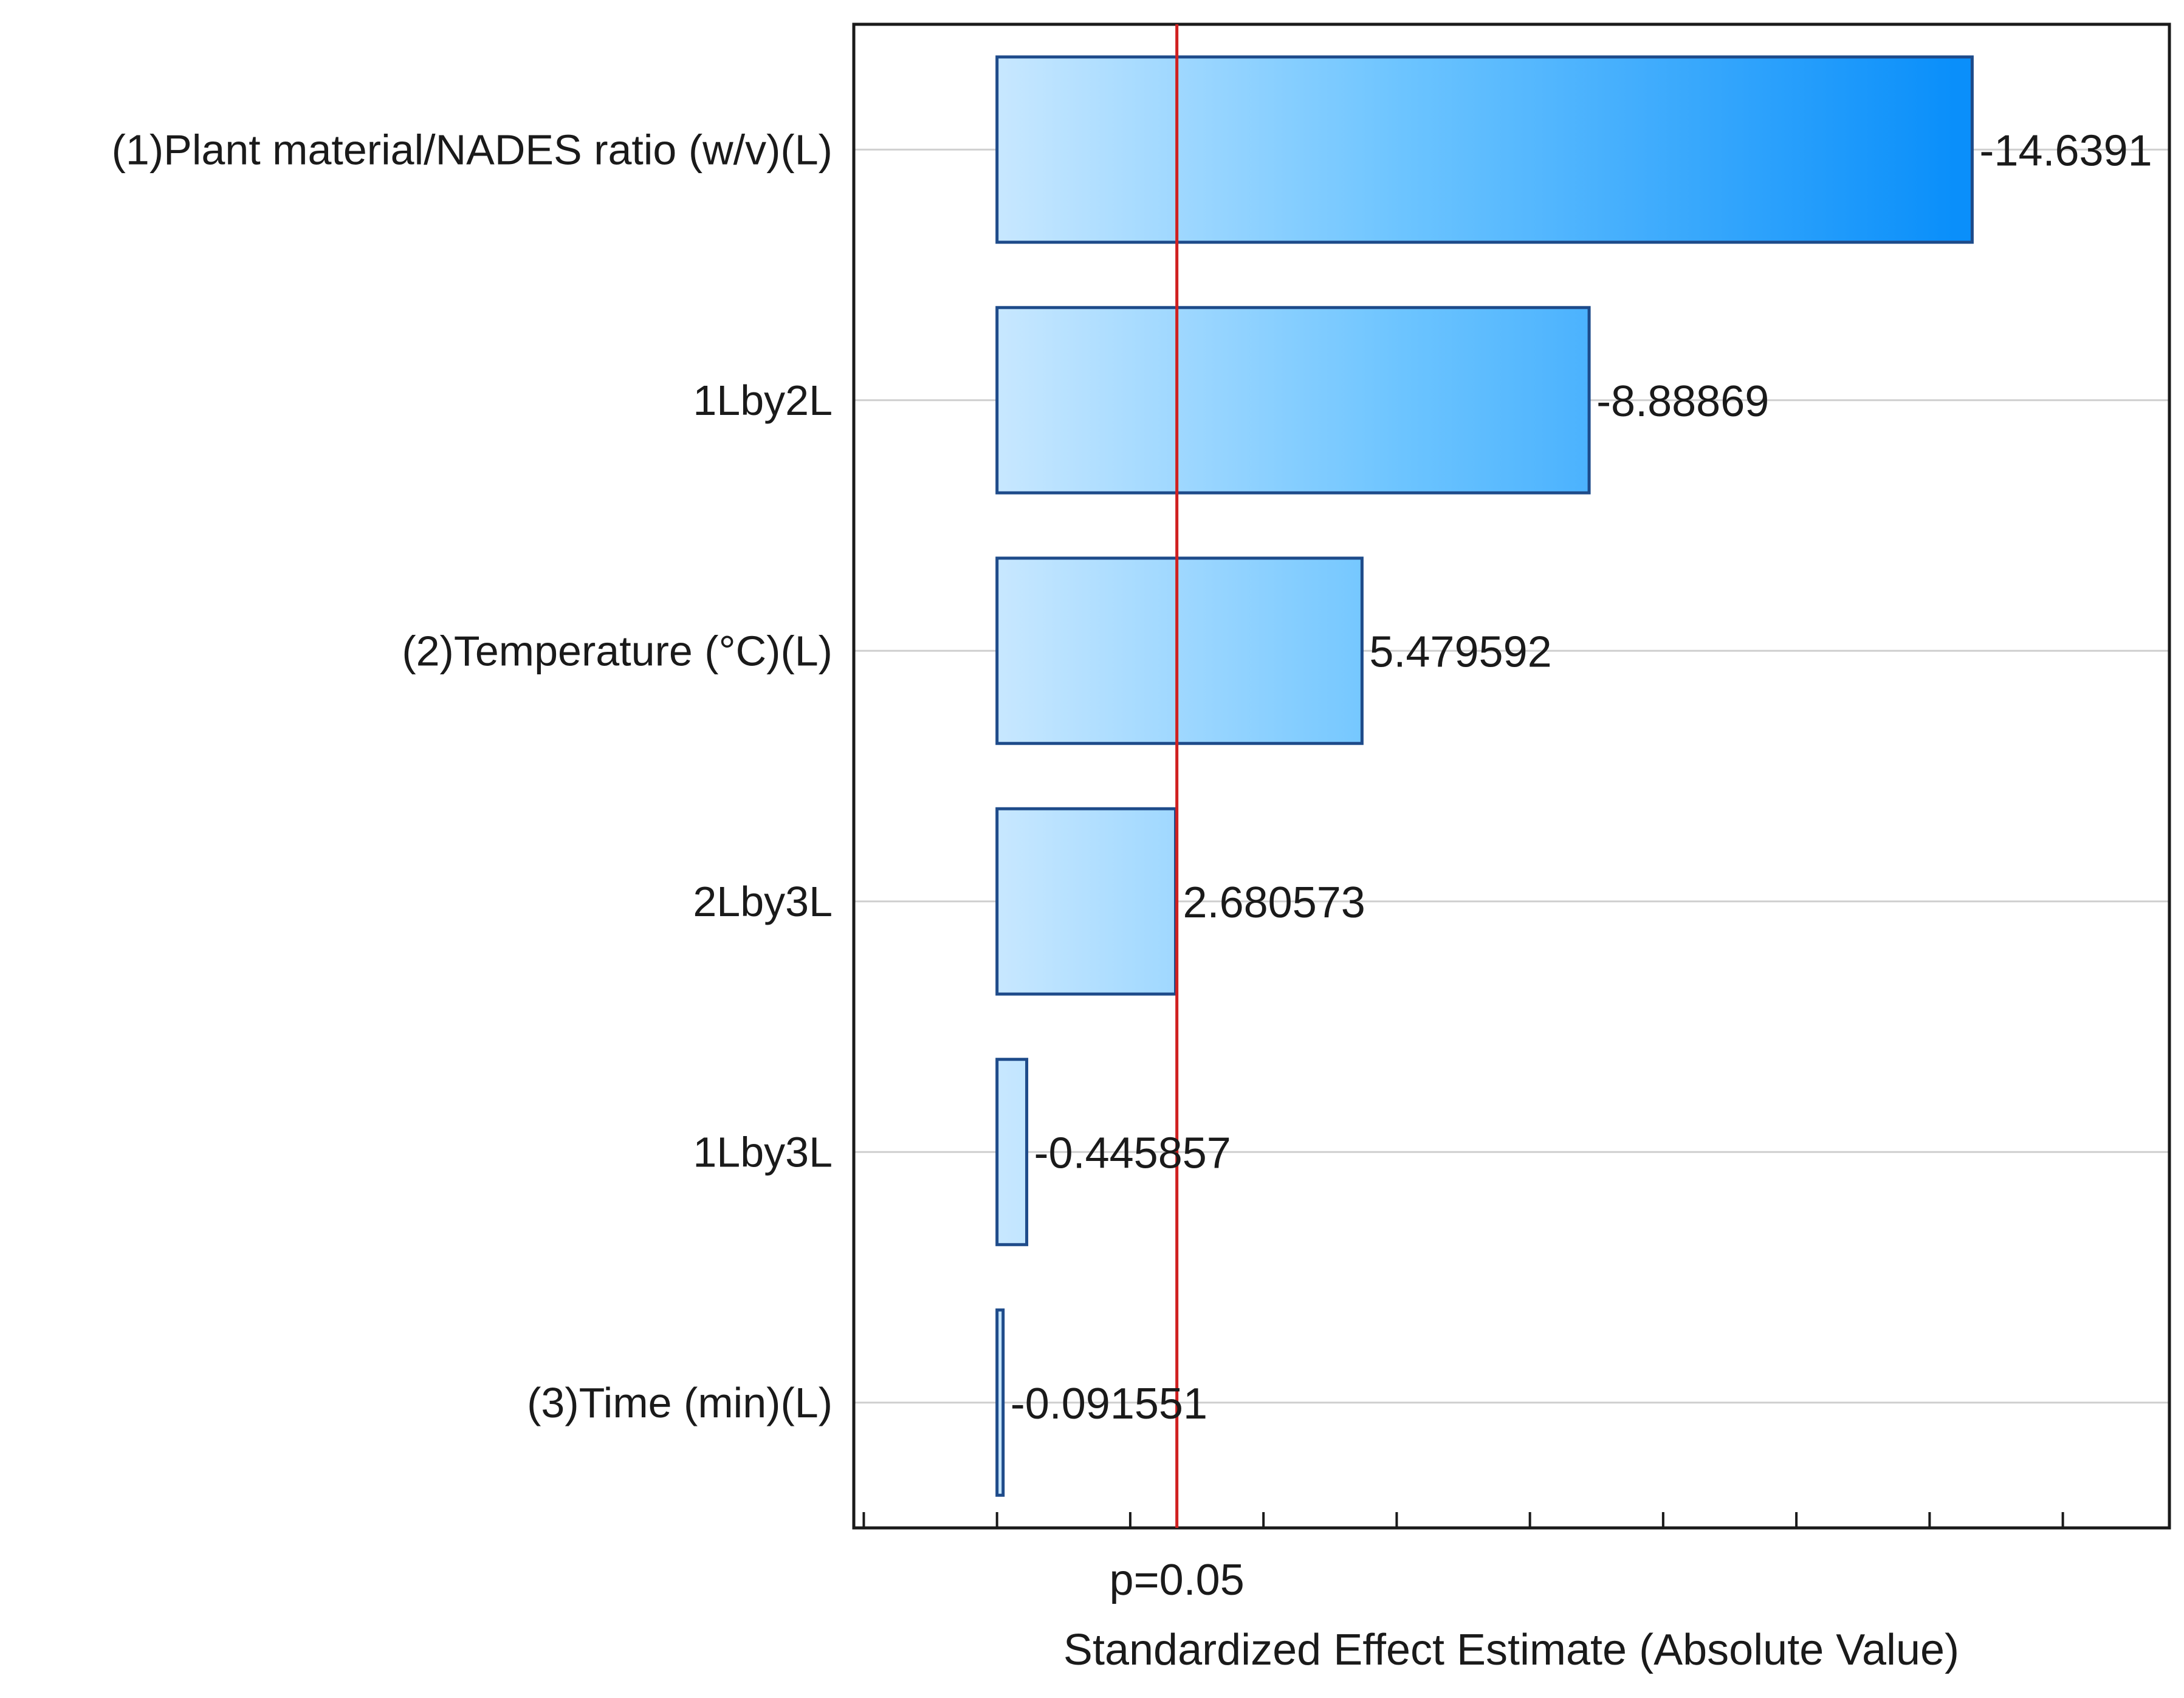 This screenshot has height=1698, width=2184. I want to click on category-label: 1Lby3L, so click(763, 1152).